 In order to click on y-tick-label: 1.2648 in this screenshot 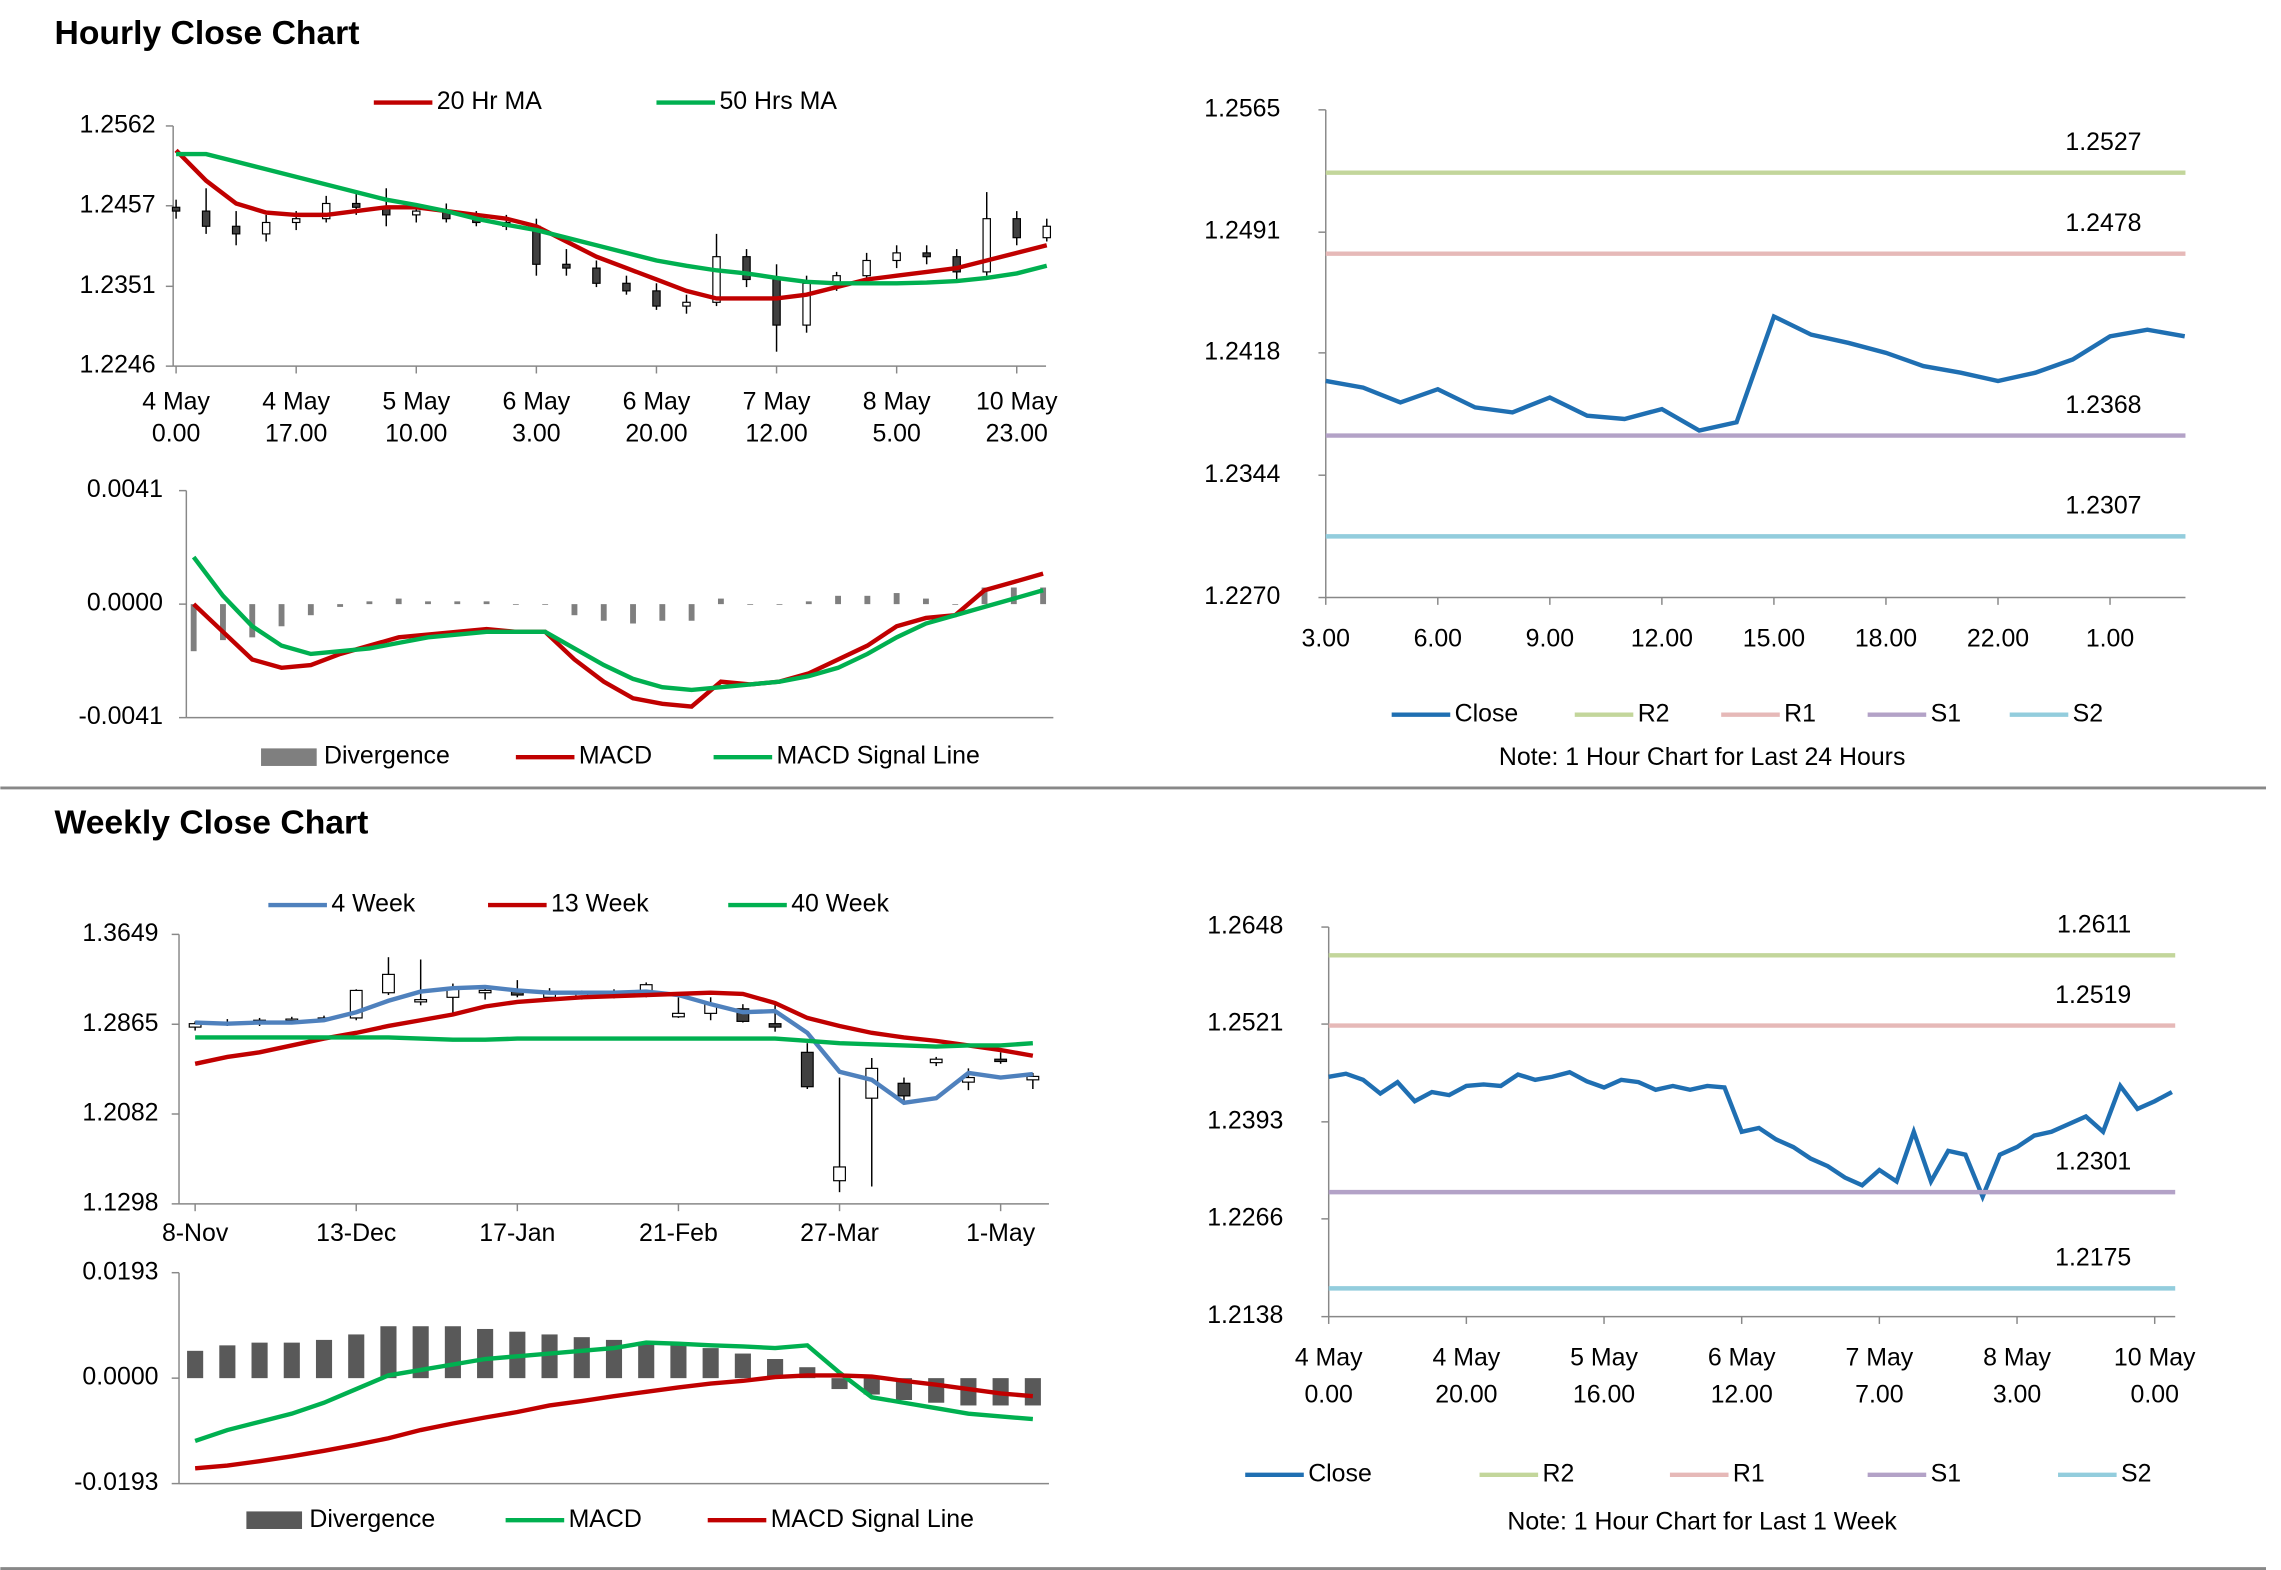, I will do `click(1245, 926)`.